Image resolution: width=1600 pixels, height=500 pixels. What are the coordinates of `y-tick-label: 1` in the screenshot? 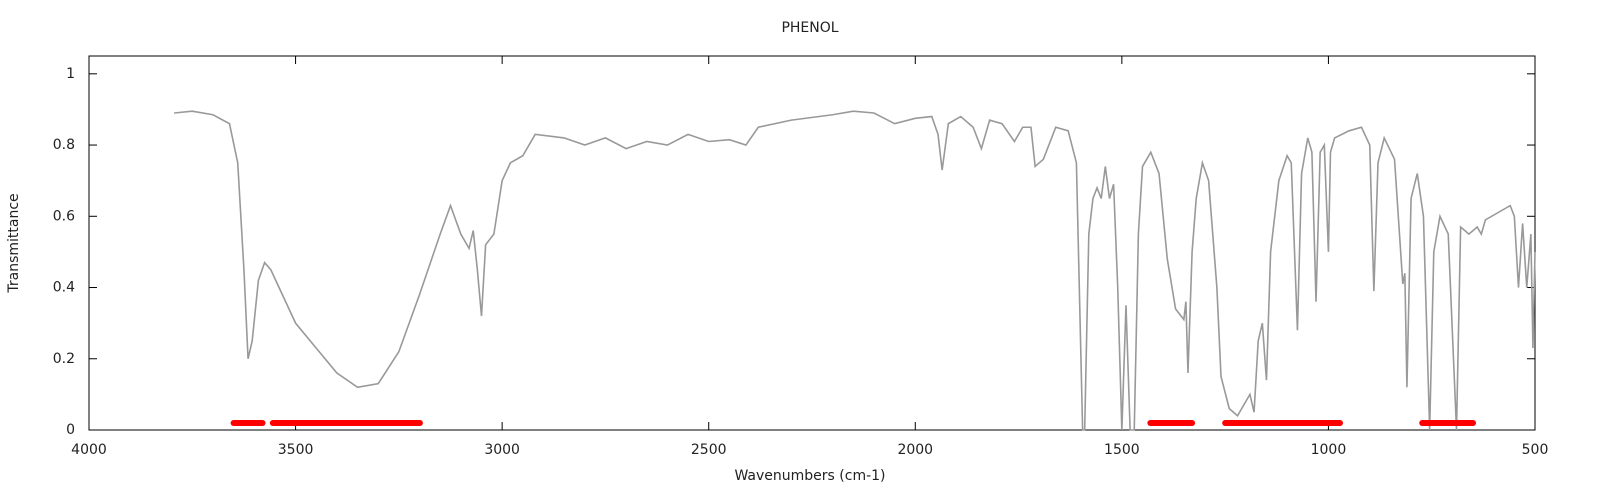 It's located at (70, 74).